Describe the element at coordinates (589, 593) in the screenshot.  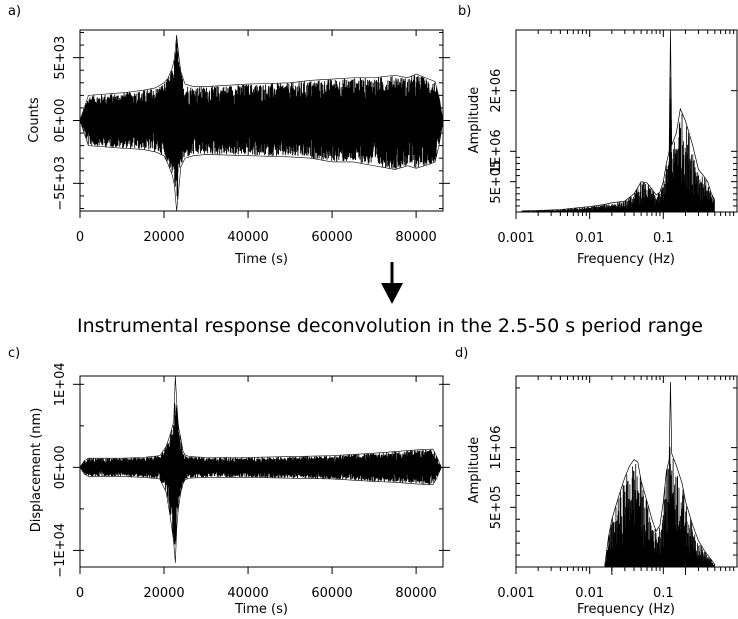
I see `panel-d-xtick-label: 0.01` at that location.